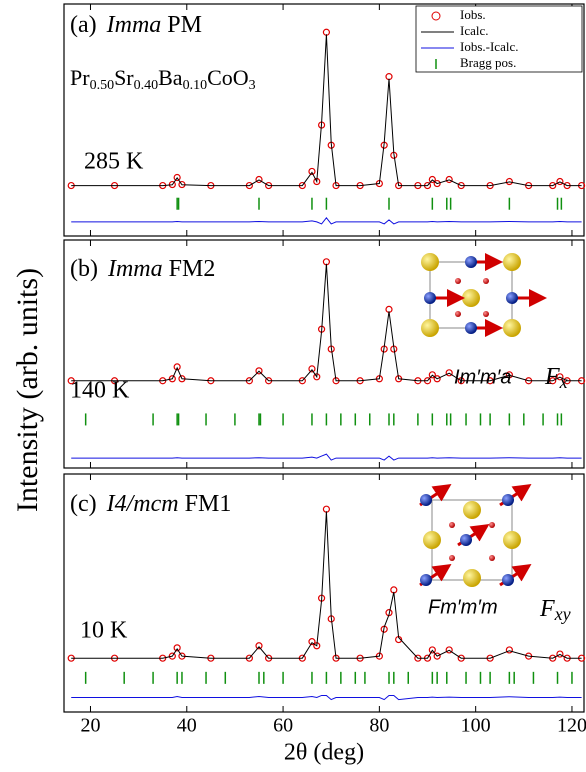 The width and height of the screenshot is (586, 772). Describe the element at coordinates (80, 77) in the screenshot. I see `formula-element: Pr` at that location.